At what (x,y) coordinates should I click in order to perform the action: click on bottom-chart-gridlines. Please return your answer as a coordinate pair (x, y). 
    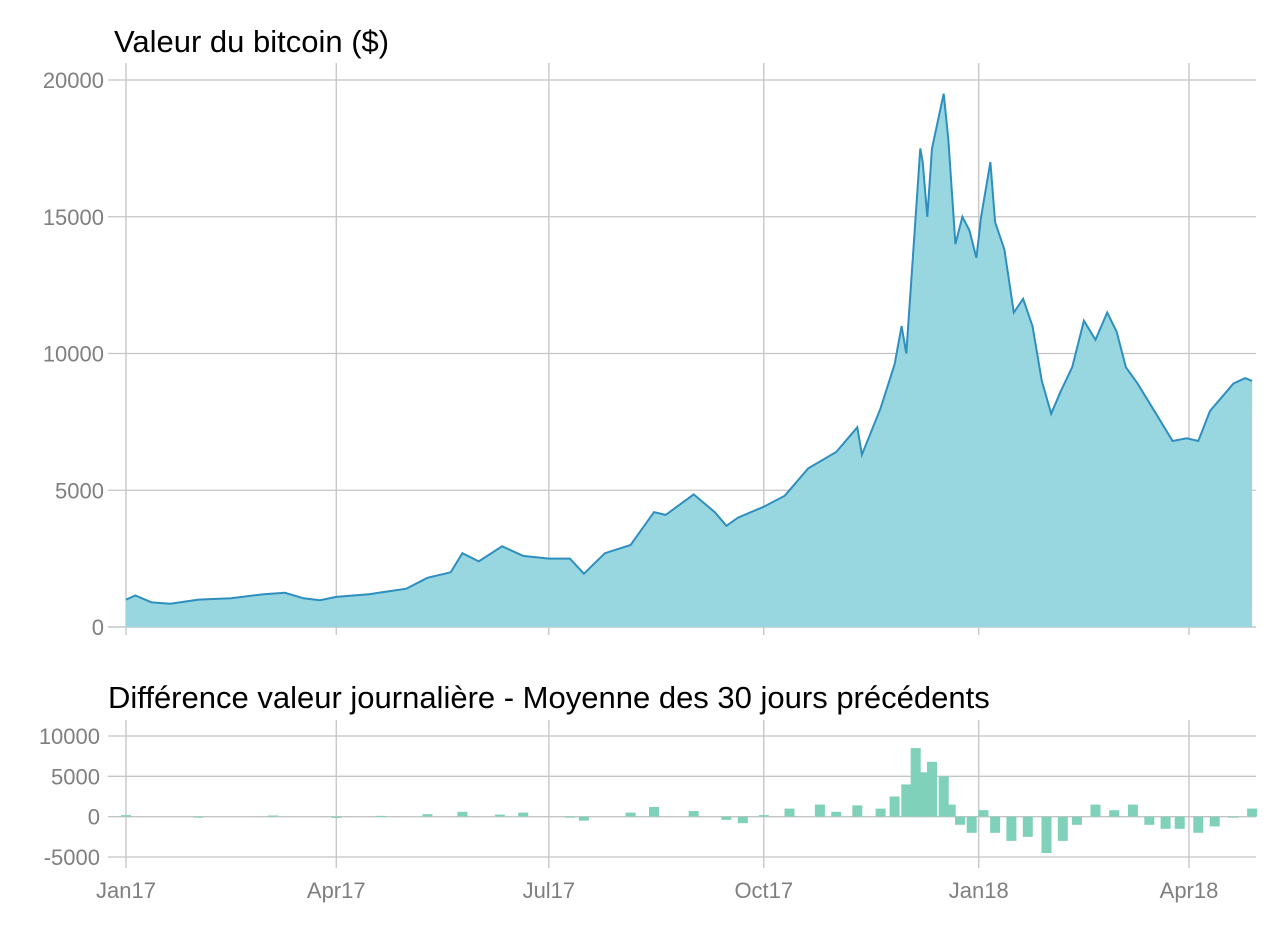
    Looking at the image, I should click on (682, 794).